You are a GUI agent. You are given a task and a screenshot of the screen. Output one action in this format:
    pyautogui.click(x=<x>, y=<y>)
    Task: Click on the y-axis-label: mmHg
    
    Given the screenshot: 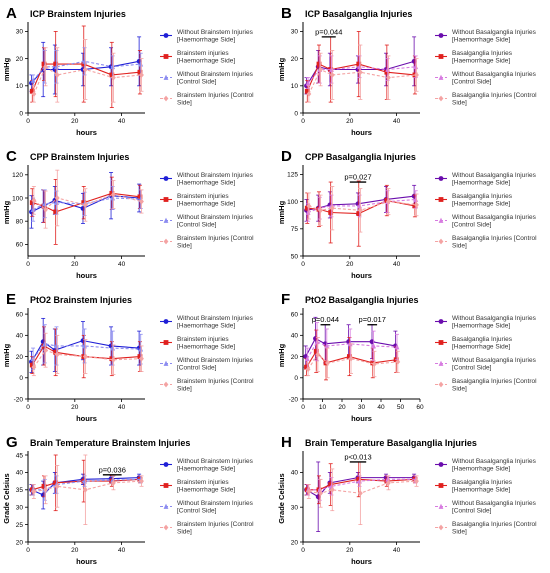 What is the action you would take?
    pyautogui.click(x=6, y=212)
    